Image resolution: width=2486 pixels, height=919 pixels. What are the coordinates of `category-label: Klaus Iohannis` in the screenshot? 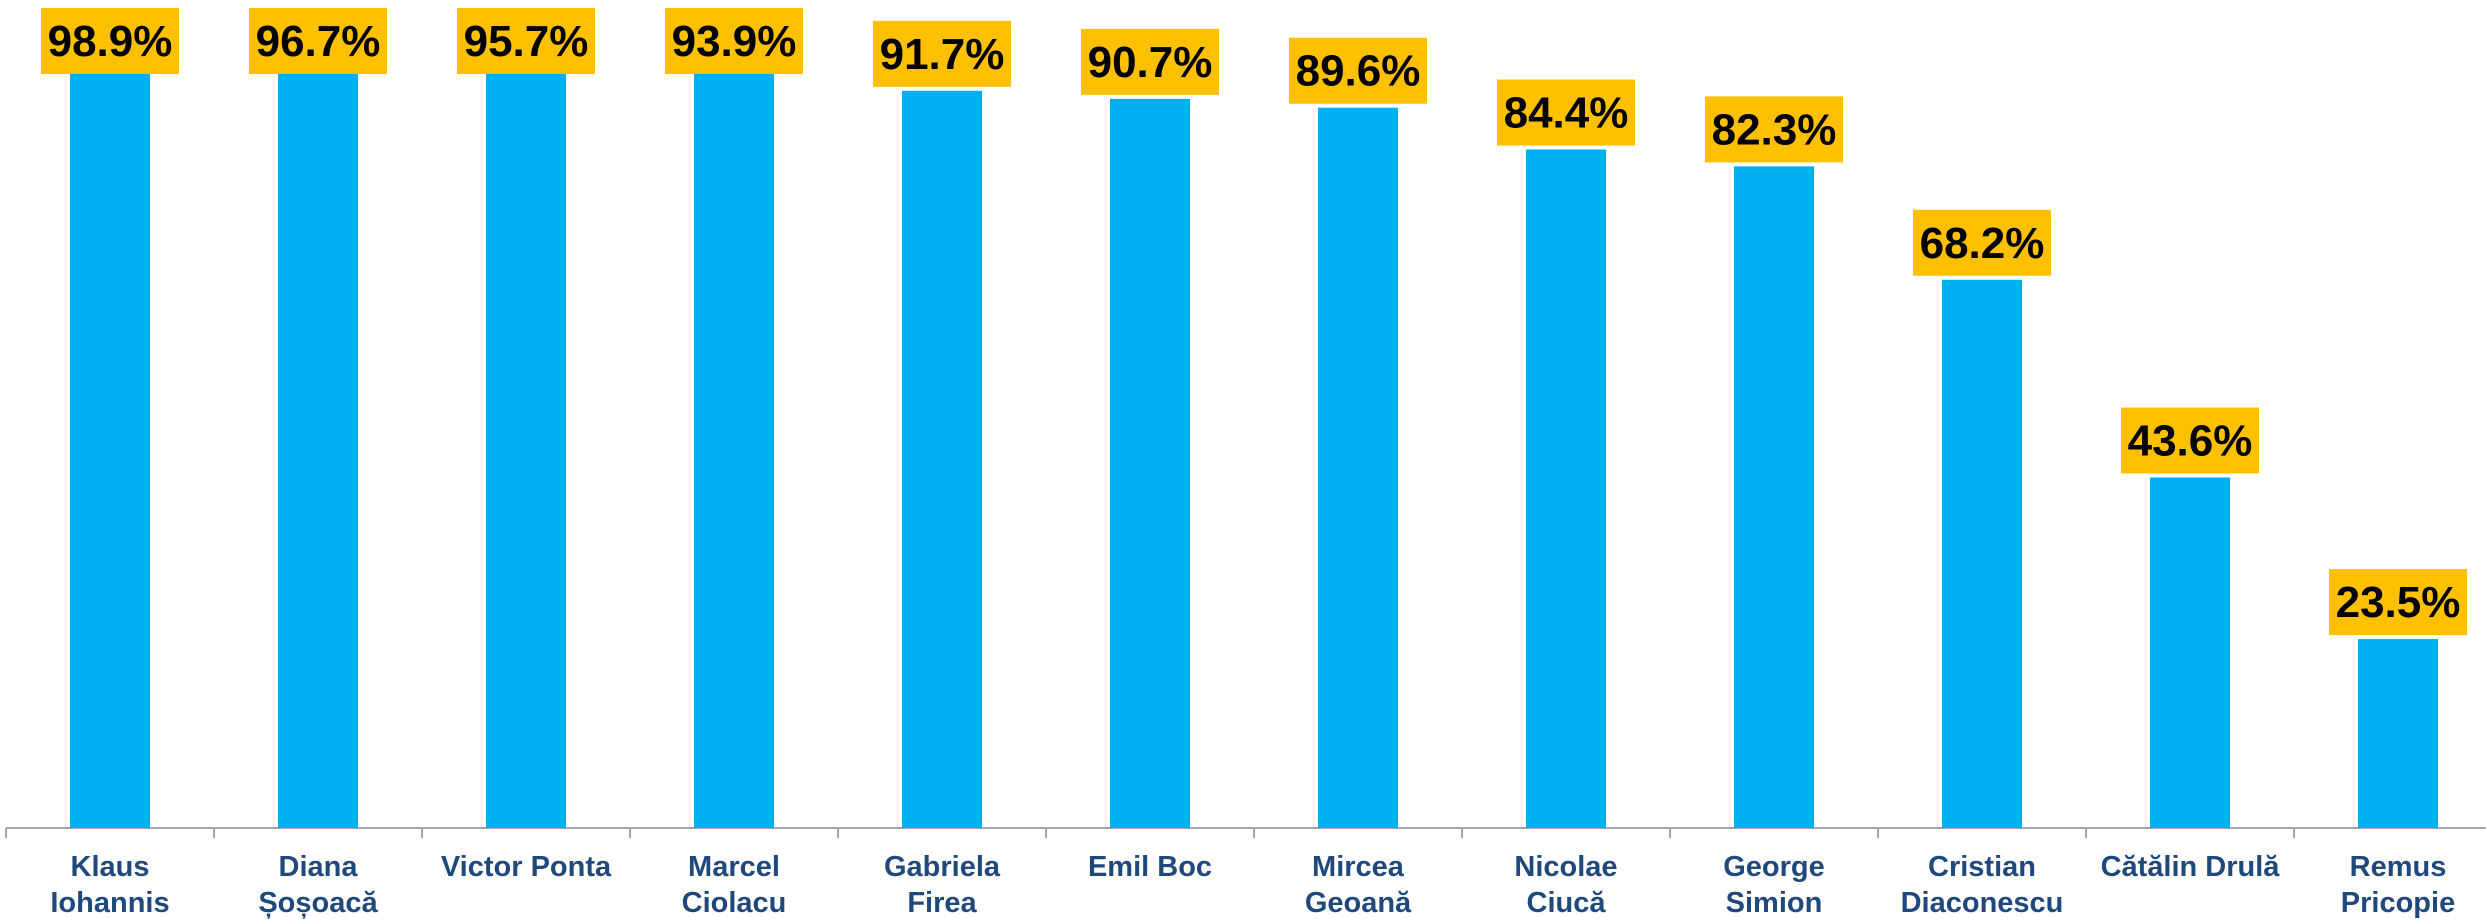 It's located at (109, 885).